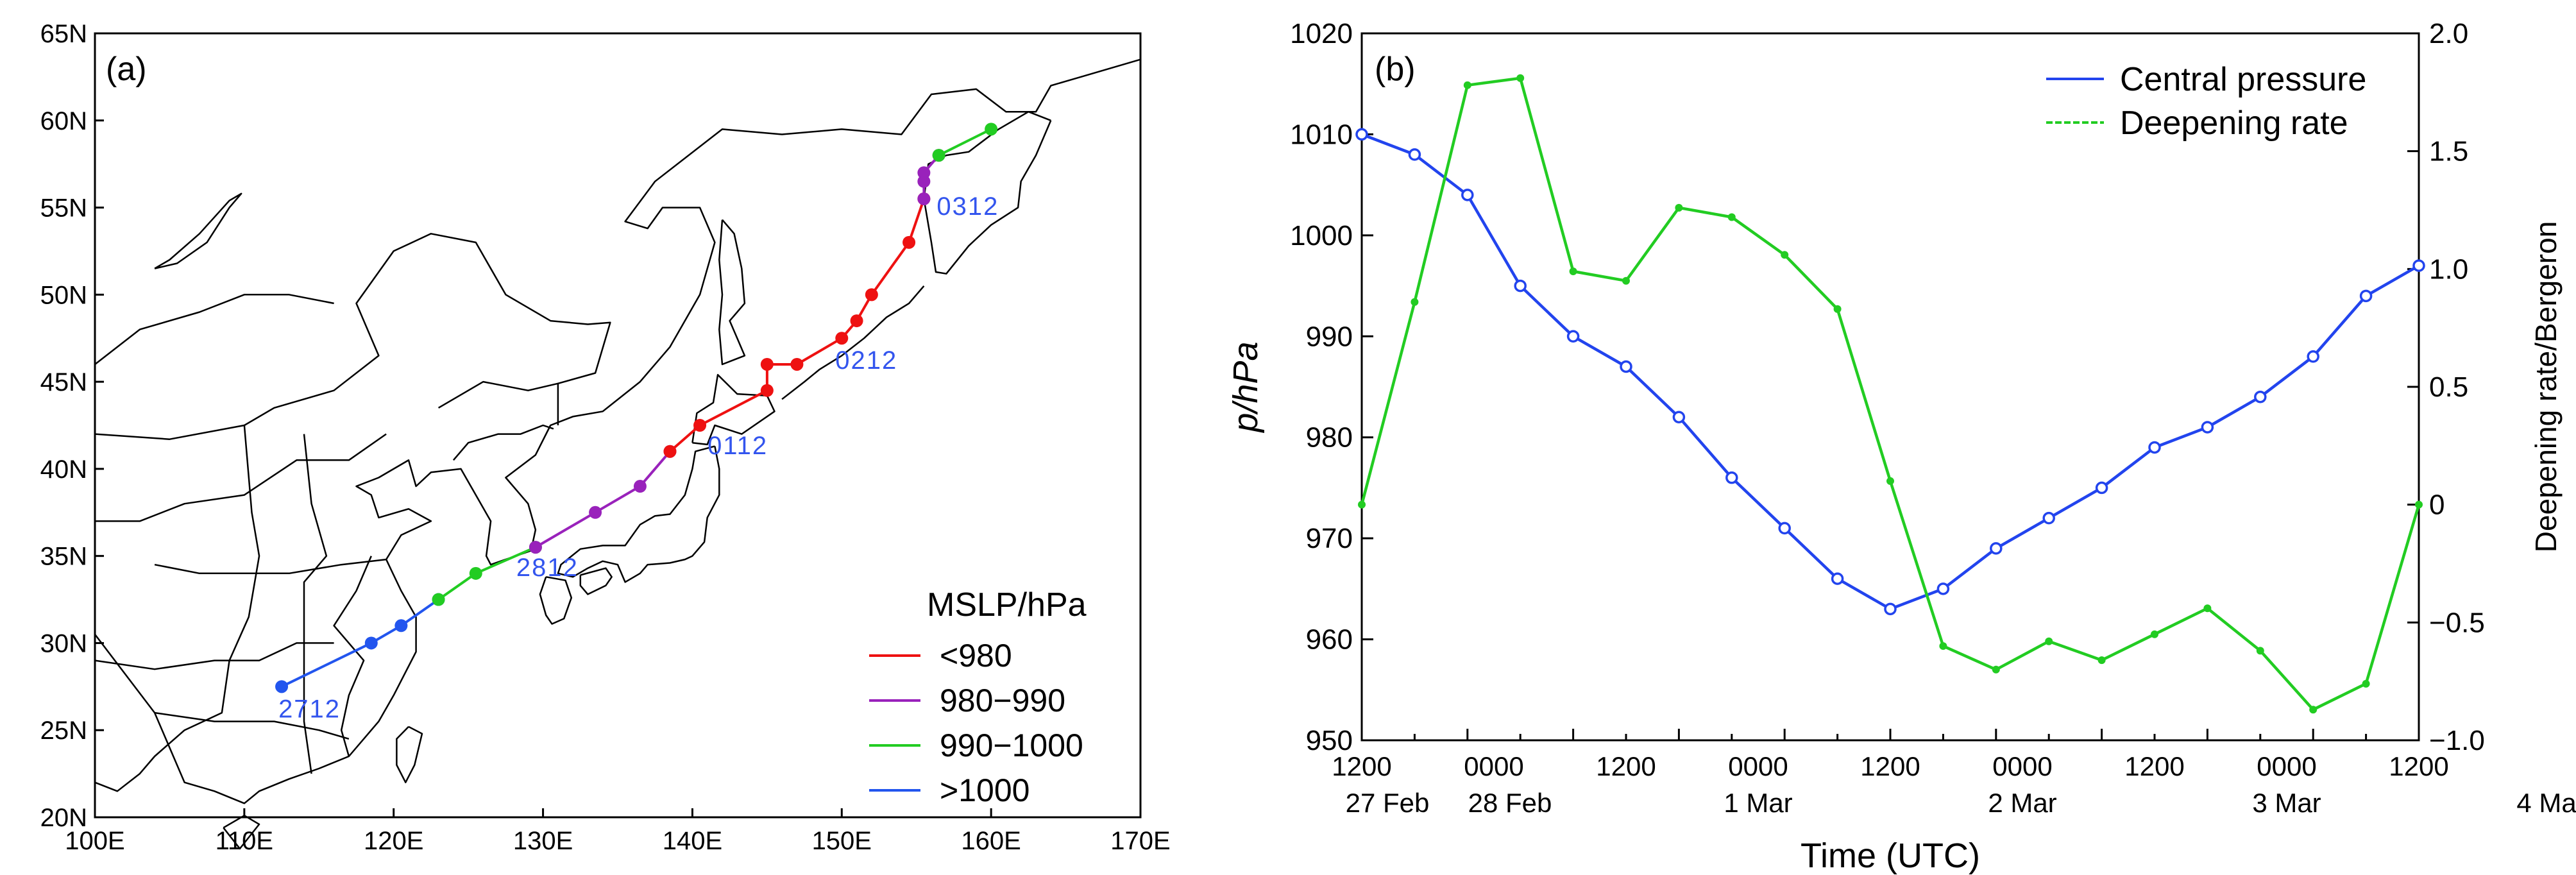 The image size is (2576, 875). Describe the element at coordinates (63, 818) in the screenshot. I see `map-y-tick-label: 20N` at that location.